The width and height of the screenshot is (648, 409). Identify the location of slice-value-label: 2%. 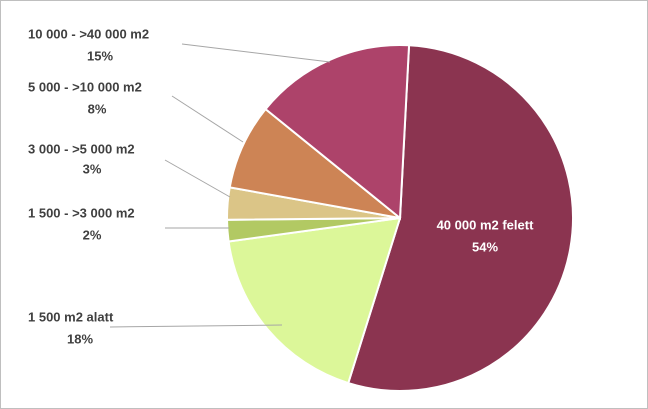
(92, 234).